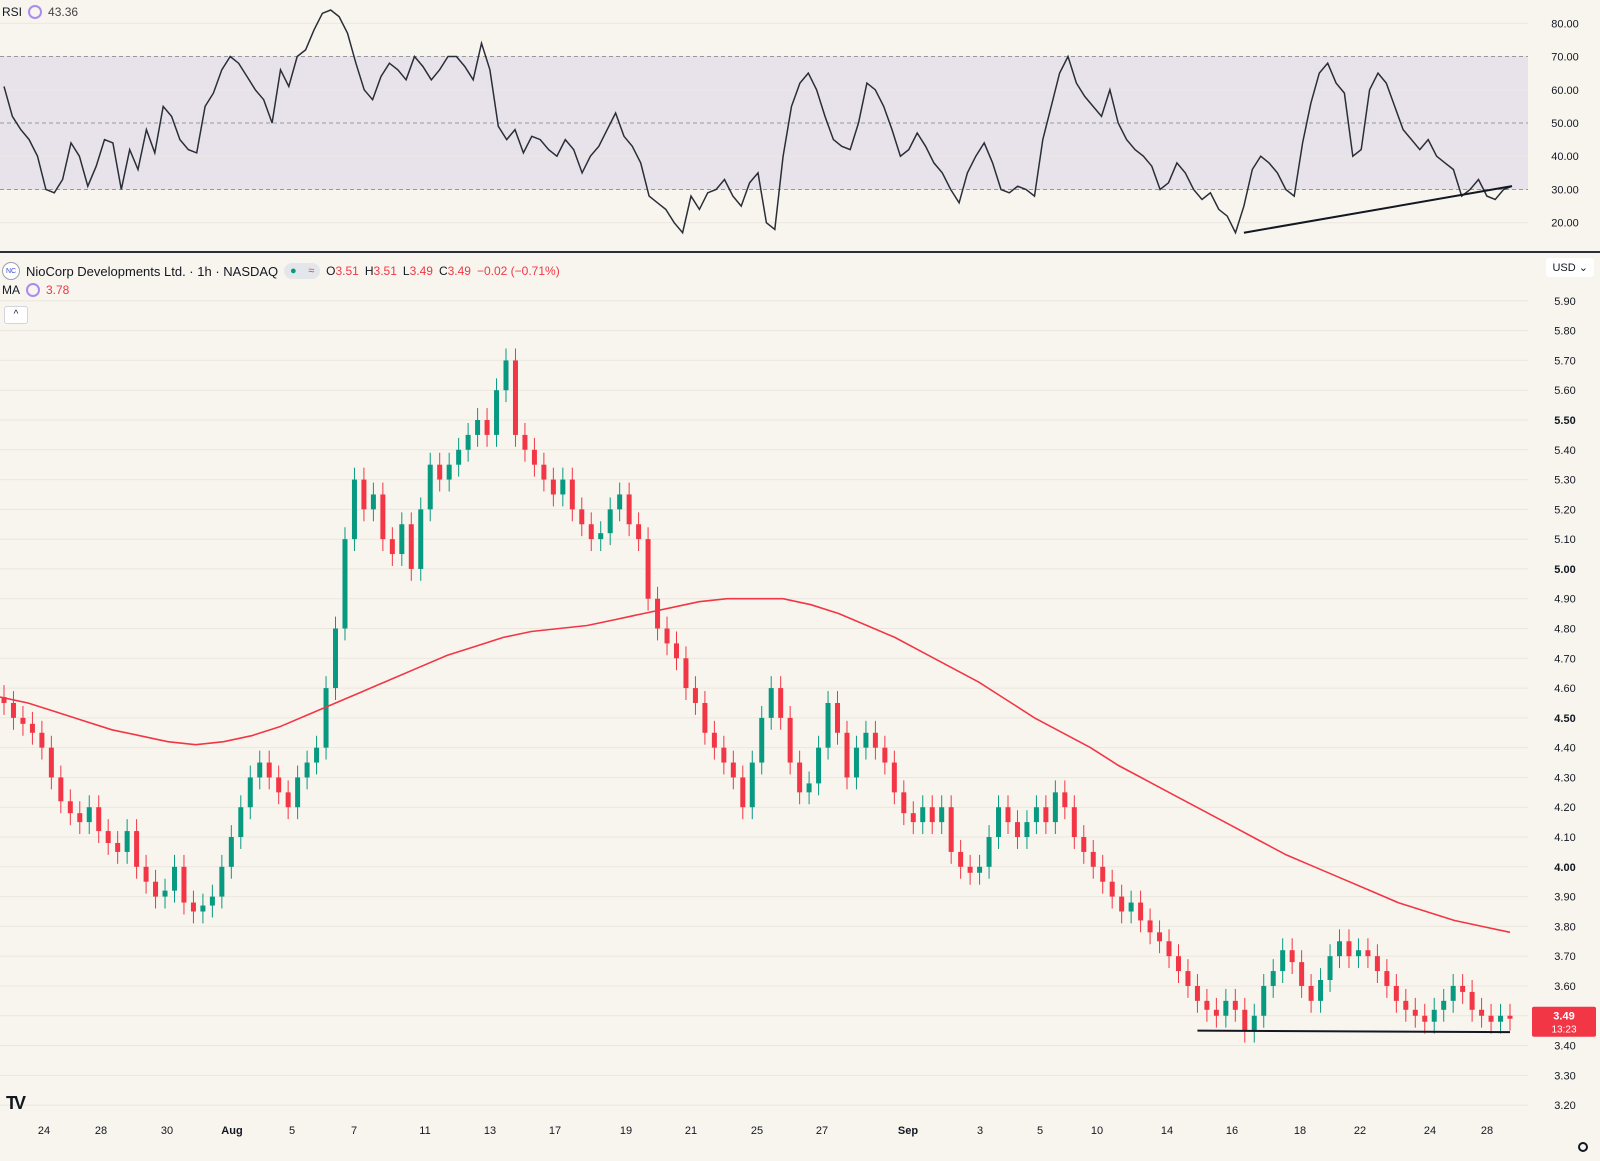 This screenshot has height=1161, width=1600. I want to click on x-axis-tick: 30, so click(167, 1131).